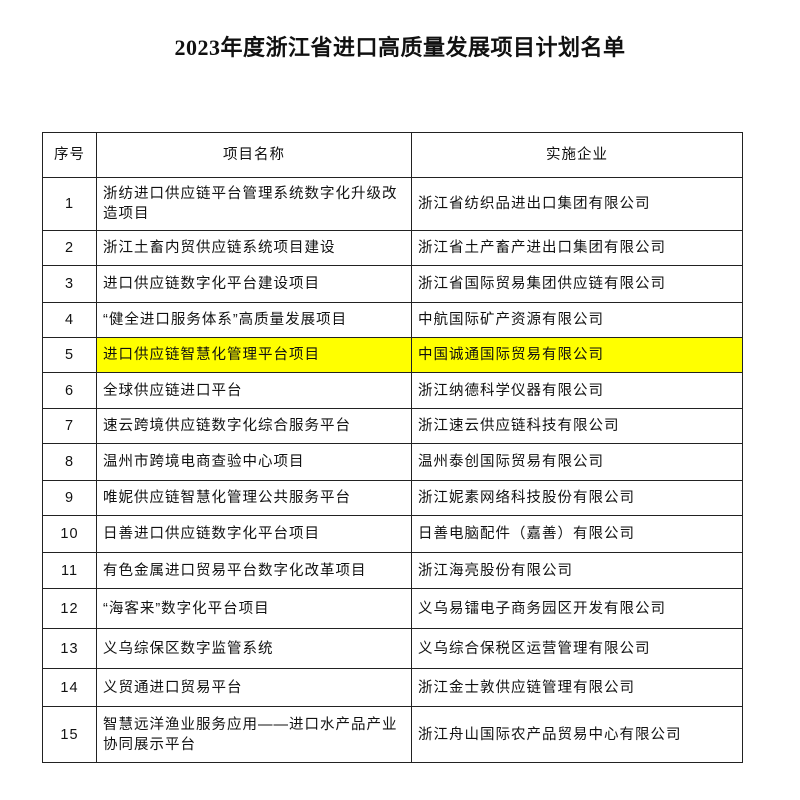 The height and width of the screenshot is (800, 800). I want to click on table-row: 14 义贸通进口贸易平台 浙江金士敦供应链管理有限公司, so click(392, 687).